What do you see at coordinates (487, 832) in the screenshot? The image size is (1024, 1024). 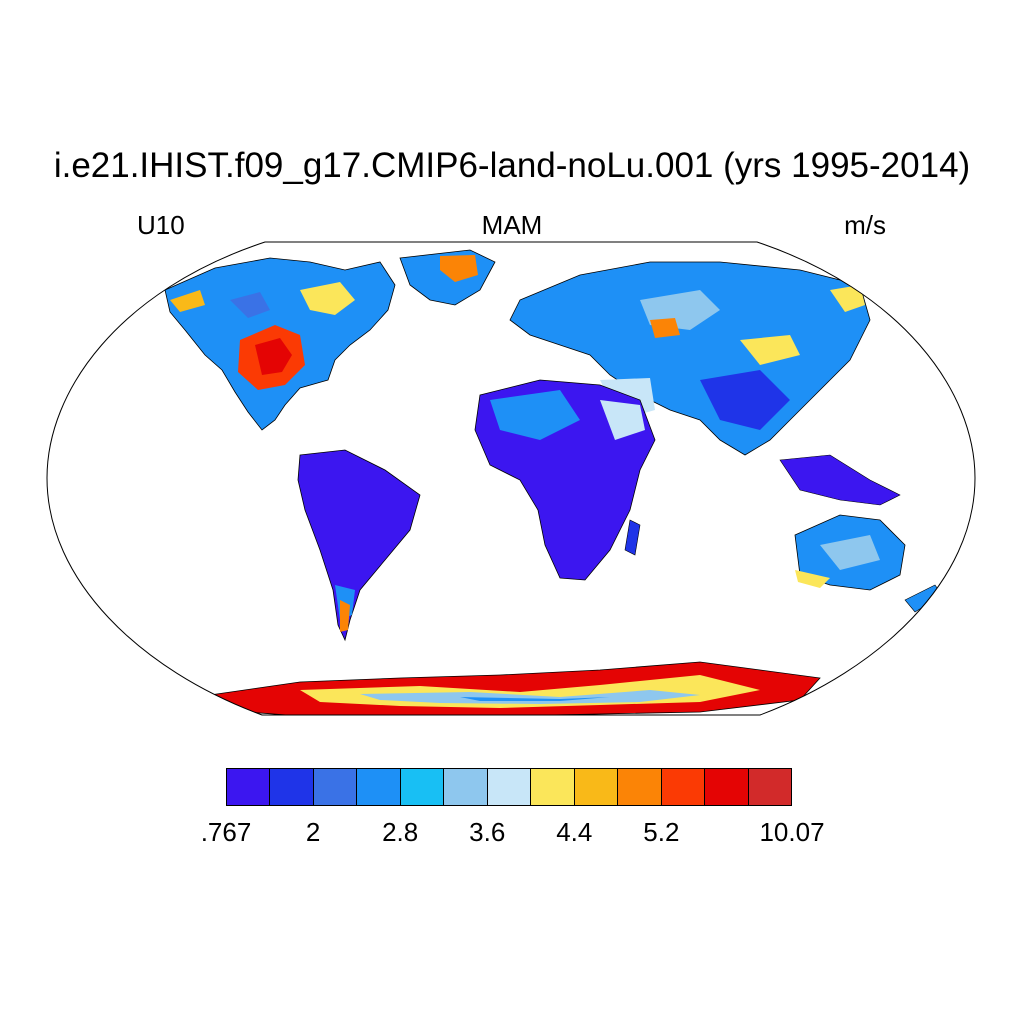 I see `colorbar-tick-label: 3.6` at bounding box center [487, 832].